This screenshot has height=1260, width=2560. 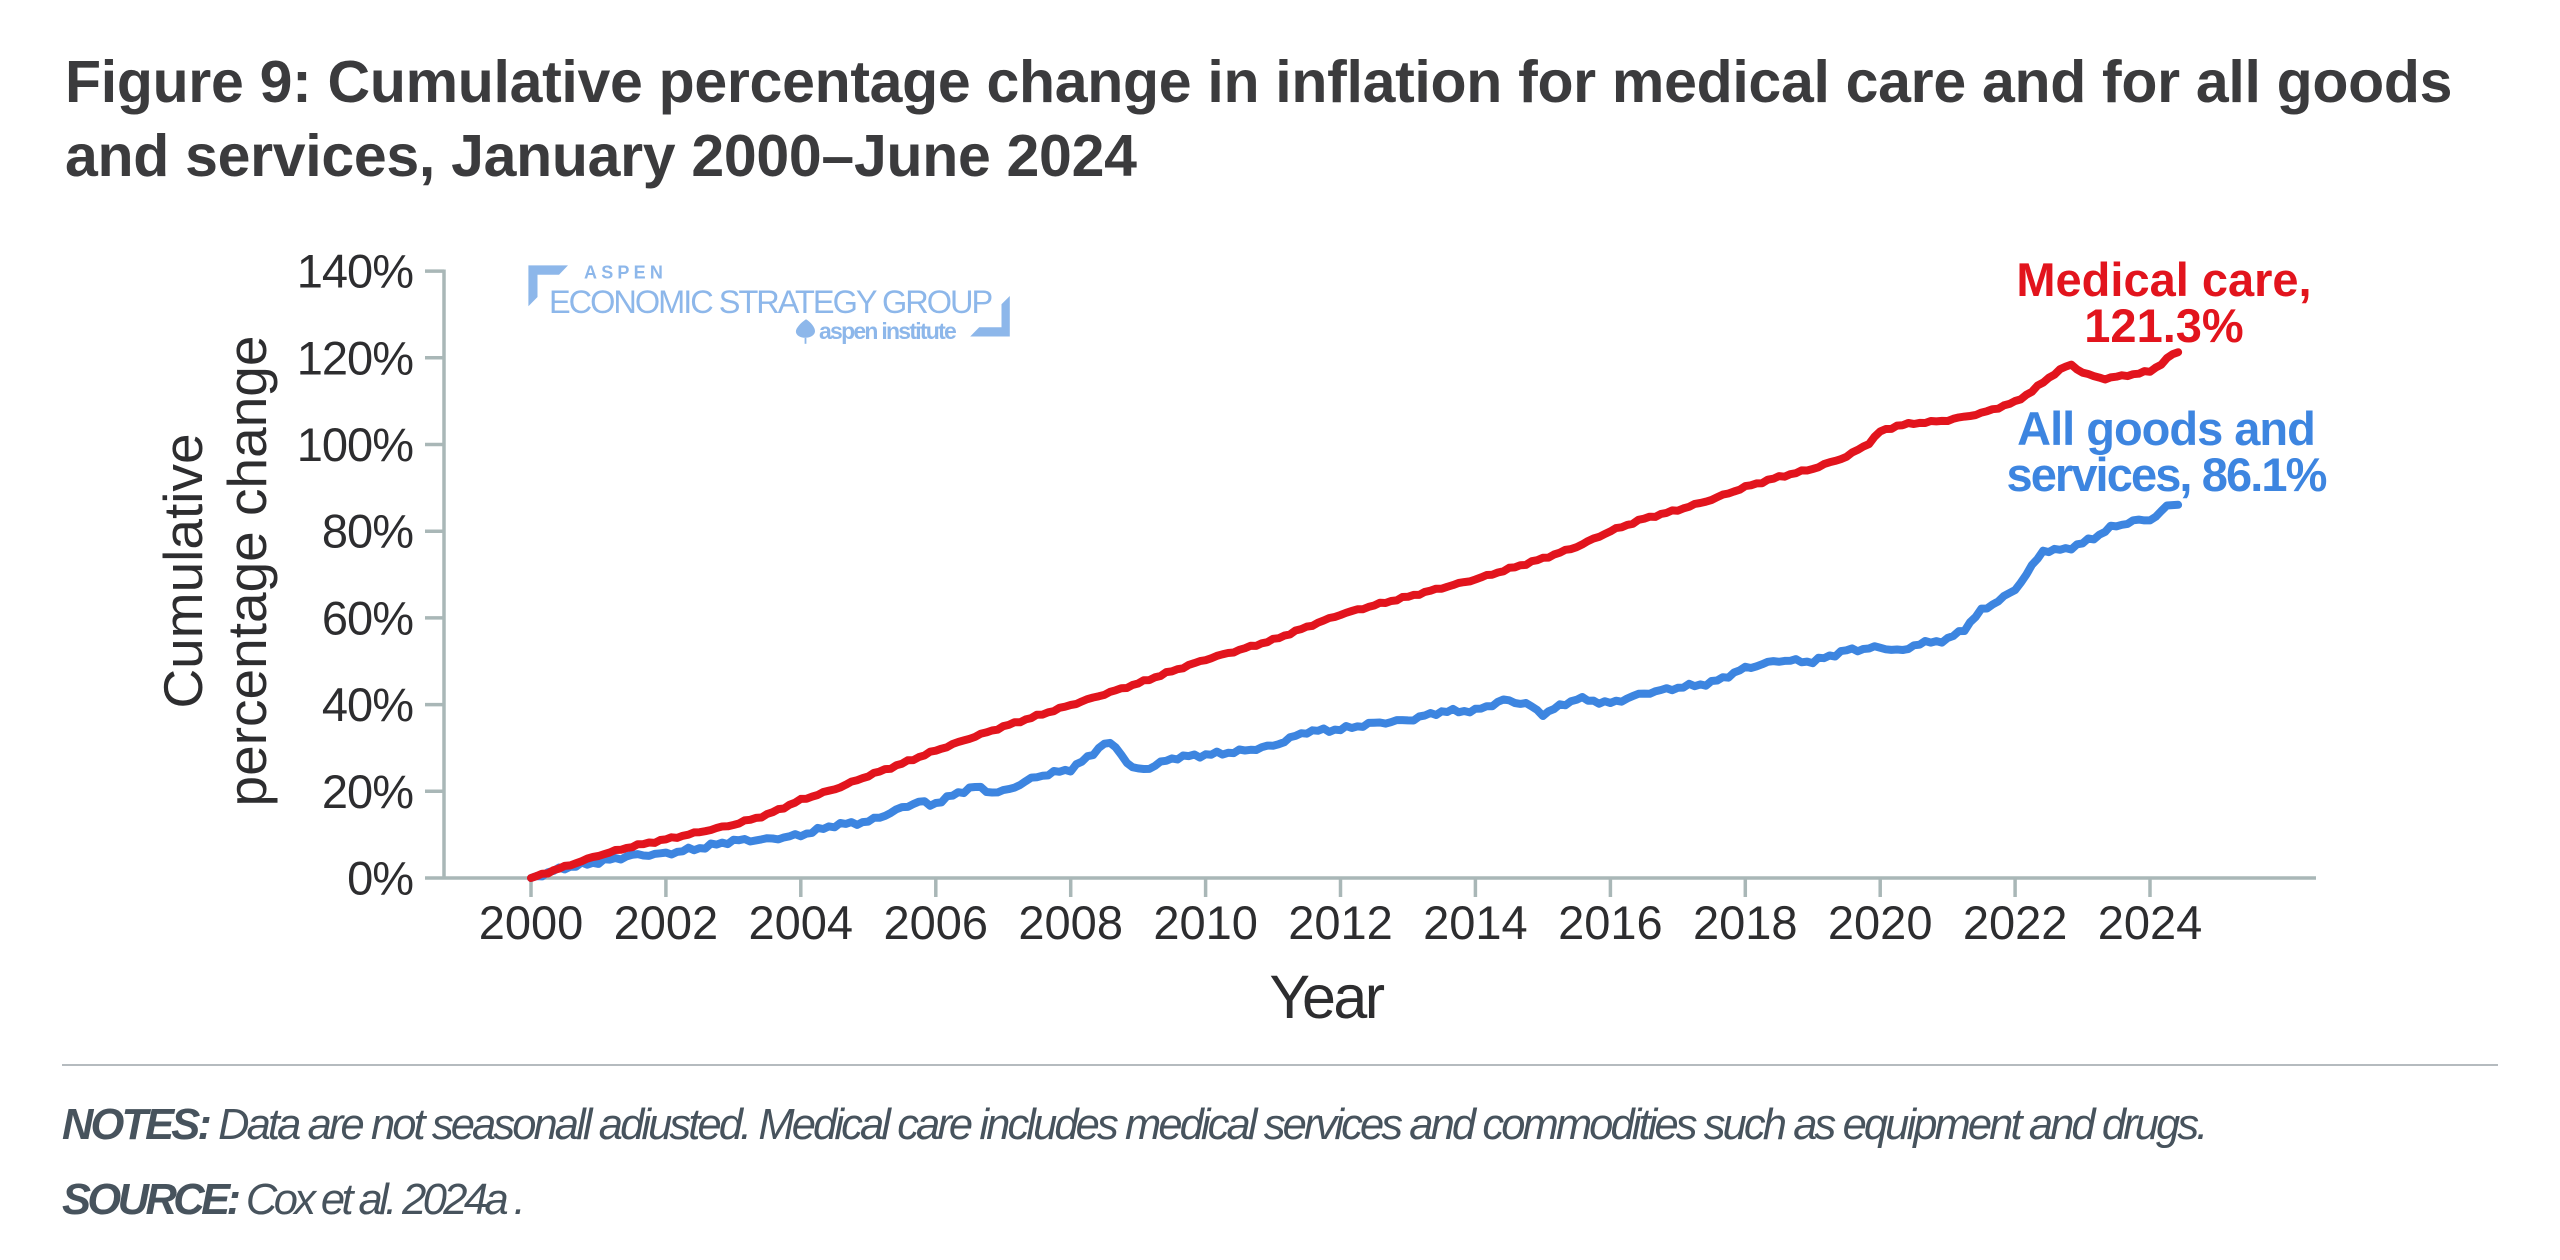 What do you see at coordinates (2166, 474) in the screenshot?
I see `svg-text: services, 86.1%` at bounding box center [2166, 474].